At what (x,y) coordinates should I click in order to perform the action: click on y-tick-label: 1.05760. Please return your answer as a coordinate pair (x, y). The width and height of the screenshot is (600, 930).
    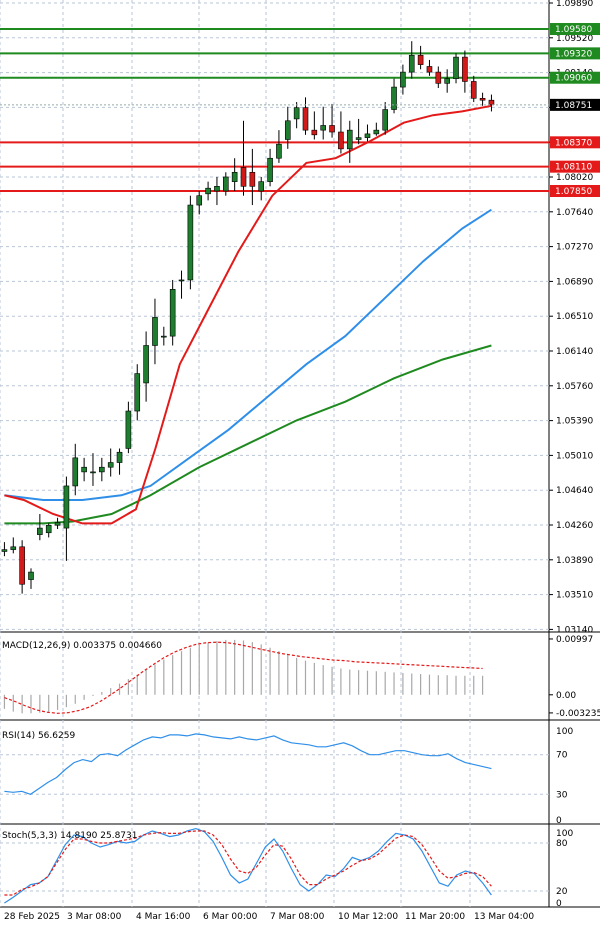
    Looking at the image, I should click on (574, 387).